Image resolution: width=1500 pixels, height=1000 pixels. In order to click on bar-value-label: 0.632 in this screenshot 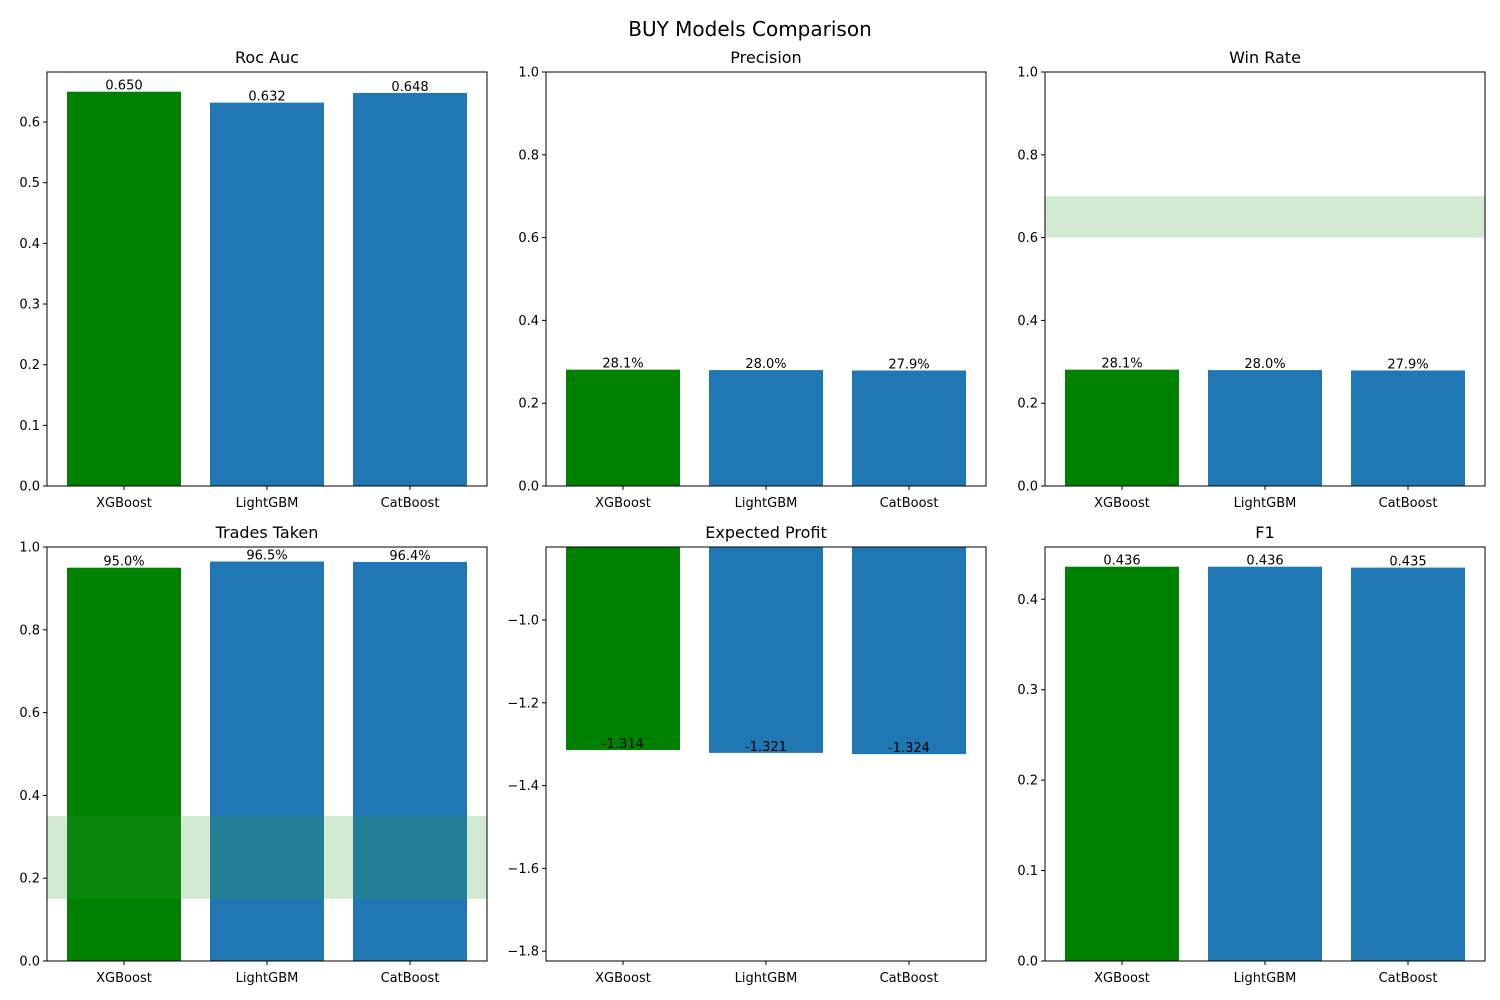, I will do `click(266, 97)`.